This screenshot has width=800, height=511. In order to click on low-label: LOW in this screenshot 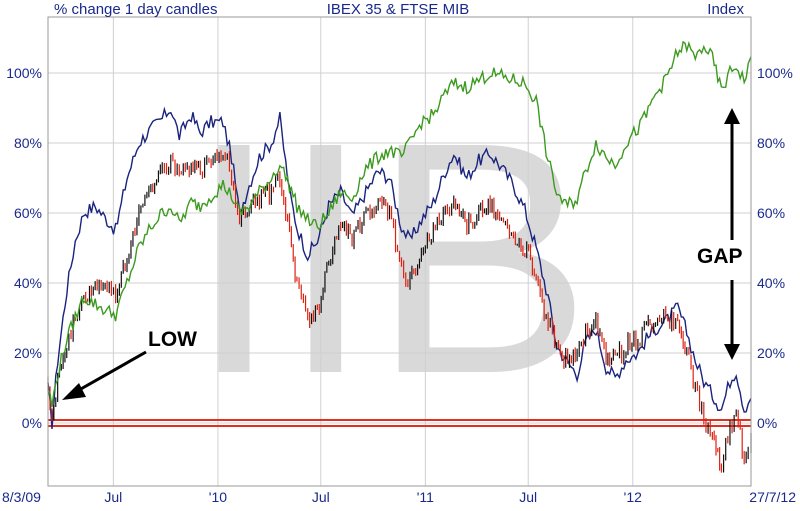, I will do `click(172, 339)`.